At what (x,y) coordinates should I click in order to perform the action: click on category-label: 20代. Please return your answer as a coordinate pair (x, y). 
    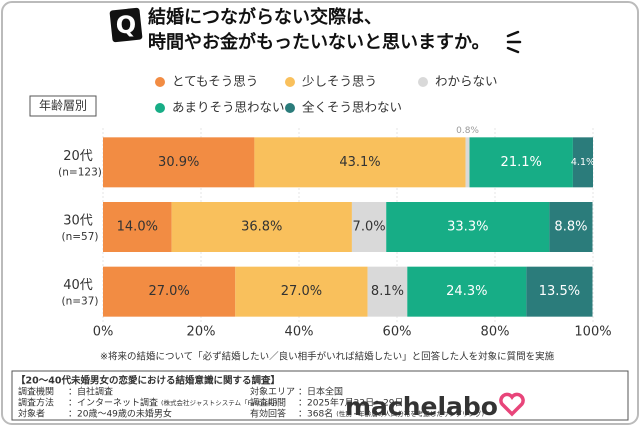
    Looking at the image, I should click on (78, 156).